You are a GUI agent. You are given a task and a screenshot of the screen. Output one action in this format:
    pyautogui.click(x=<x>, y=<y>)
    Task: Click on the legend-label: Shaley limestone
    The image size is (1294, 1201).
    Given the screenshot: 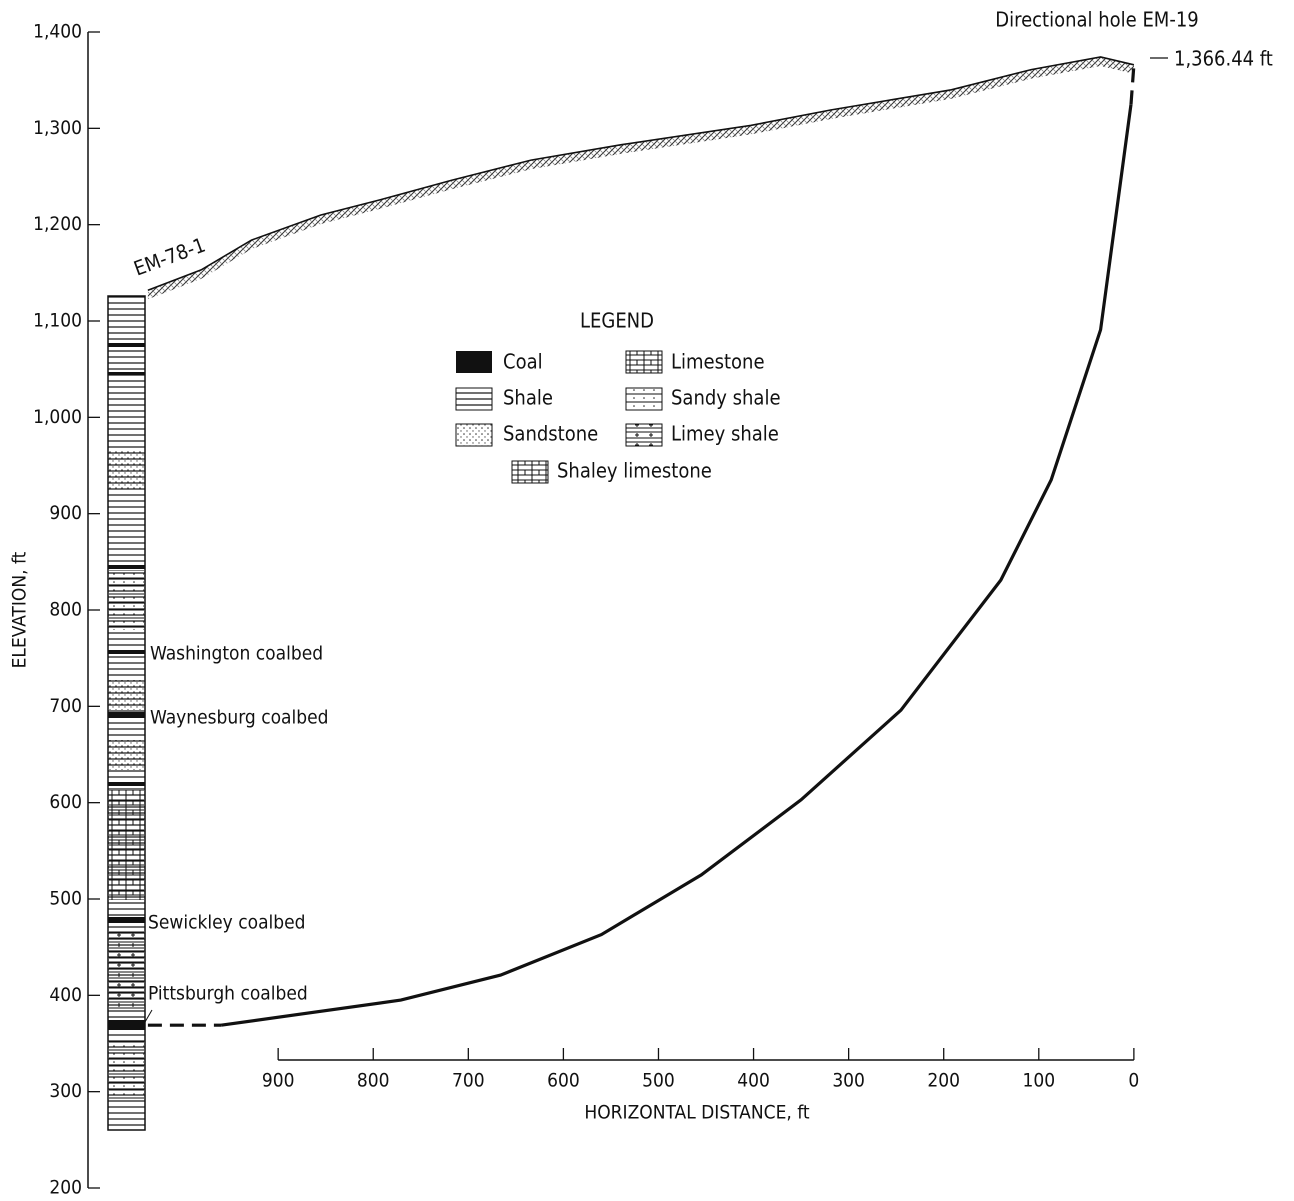 What is the action you would take?
    pyautogui.click(x=634, y=471)
    